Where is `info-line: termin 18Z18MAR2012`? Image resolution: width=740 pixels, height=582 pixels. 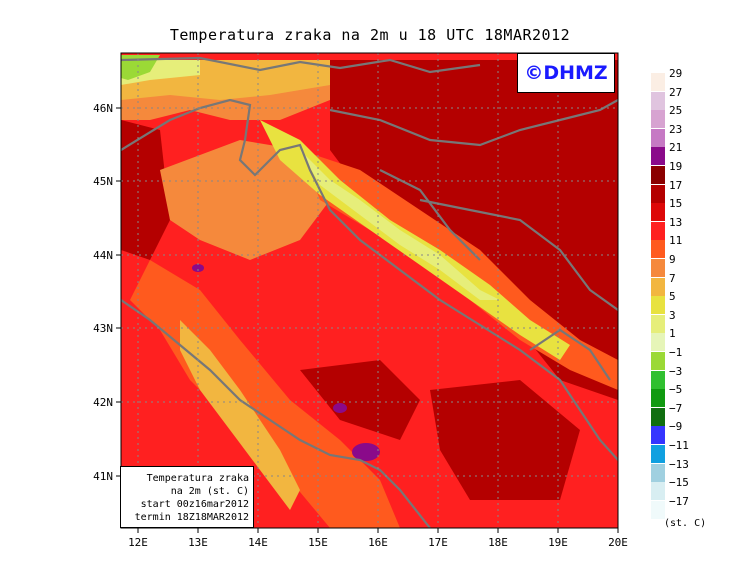
info-line: termin 18Z18MAR2012 is located at coordinates (191, 517).